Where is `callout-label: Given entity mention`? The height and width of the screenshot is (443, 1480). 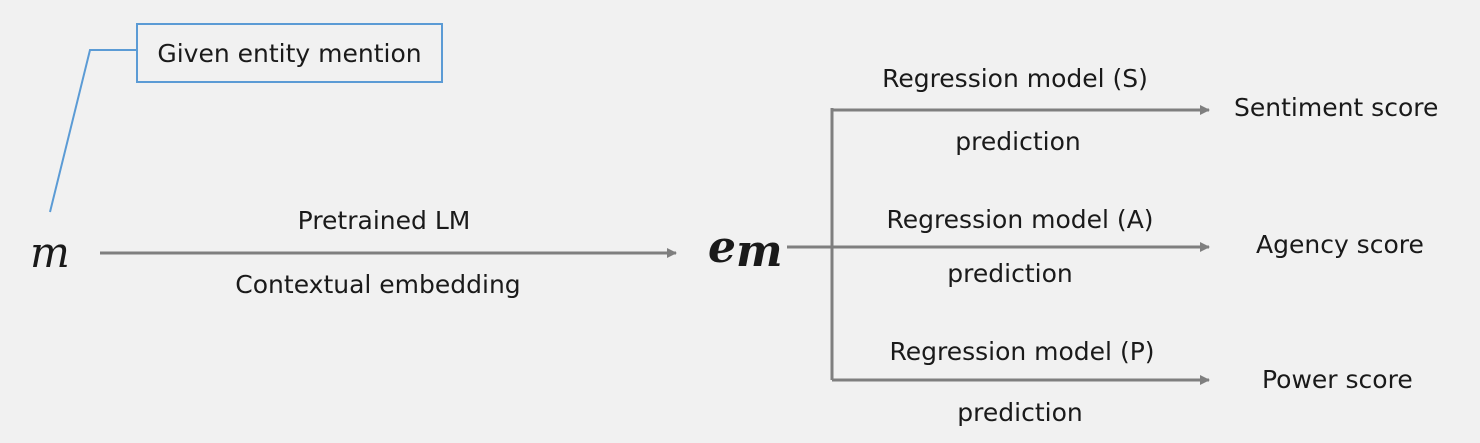 callout-label: Given entity mention is located at coordinates (289, 53).